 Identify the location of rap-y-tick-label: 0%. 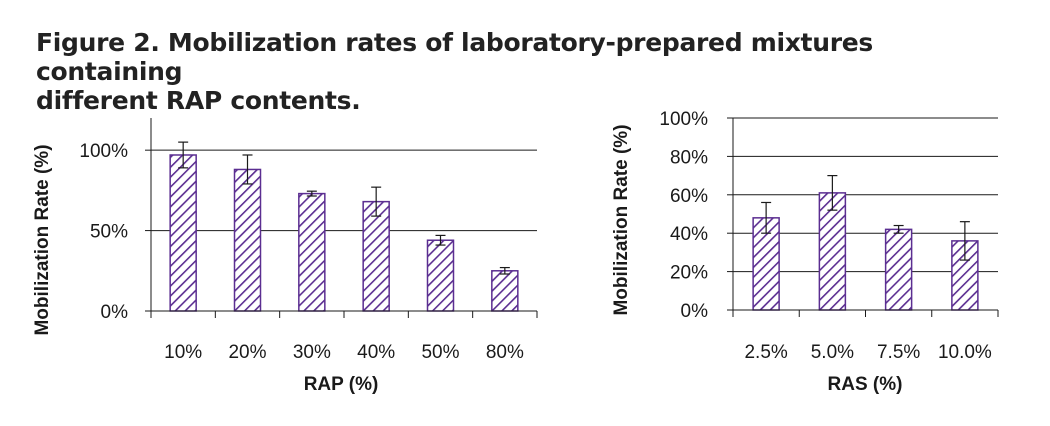
(115, 312).